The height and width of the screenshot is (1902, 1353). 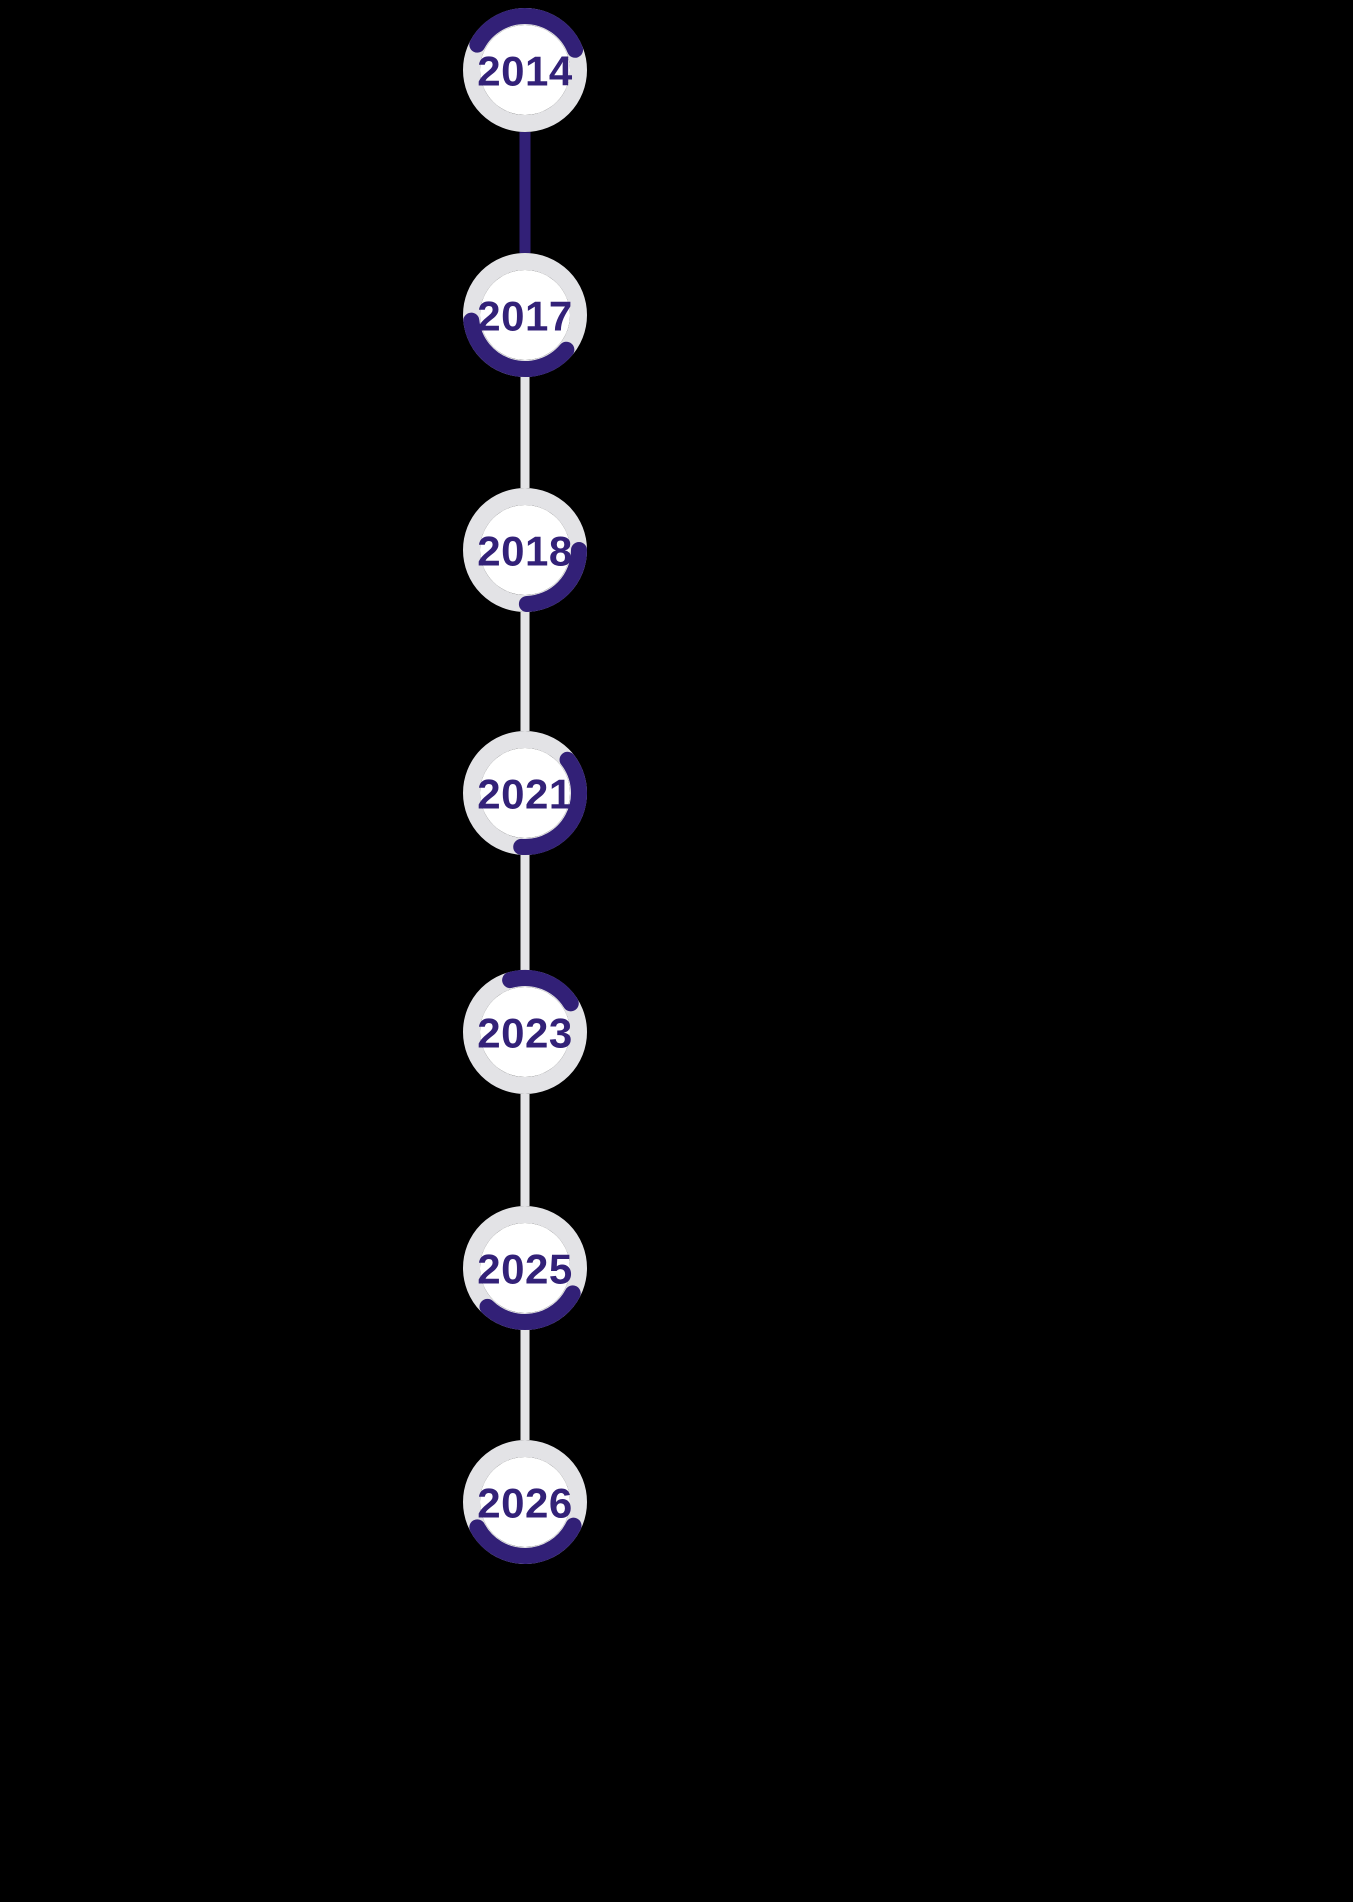 I want to click on node-year-label: 2014, so click(x=525, y=71).